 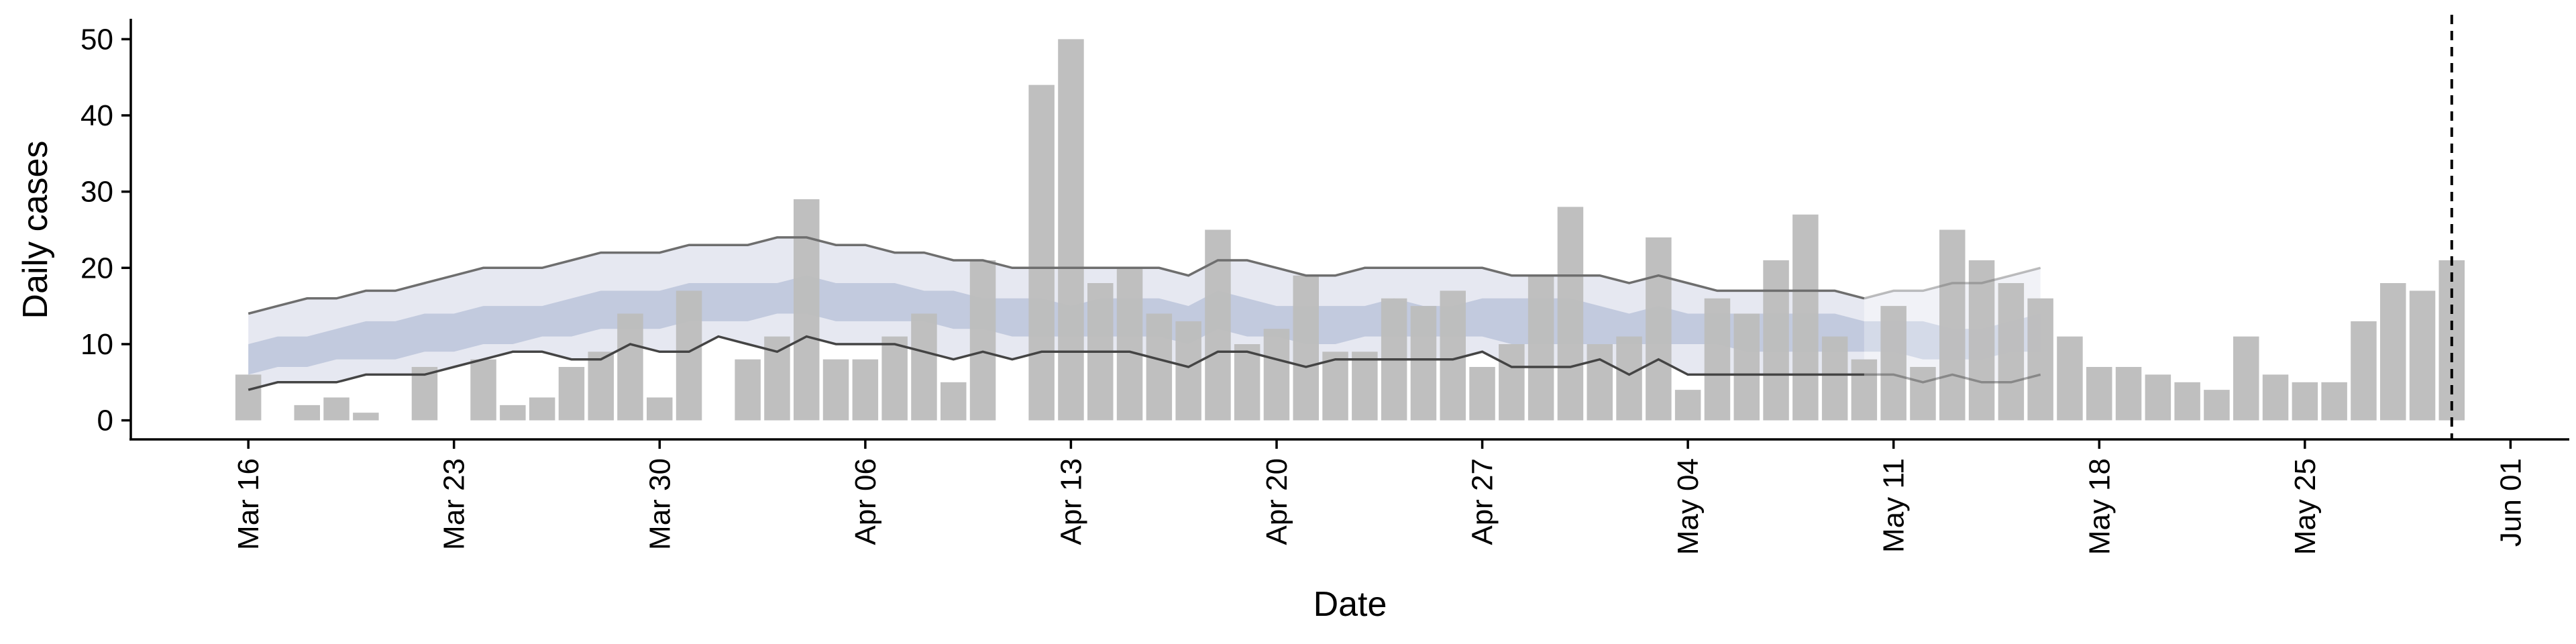 I want to click on y-tick-label: 0, so click(x=105, y=421).